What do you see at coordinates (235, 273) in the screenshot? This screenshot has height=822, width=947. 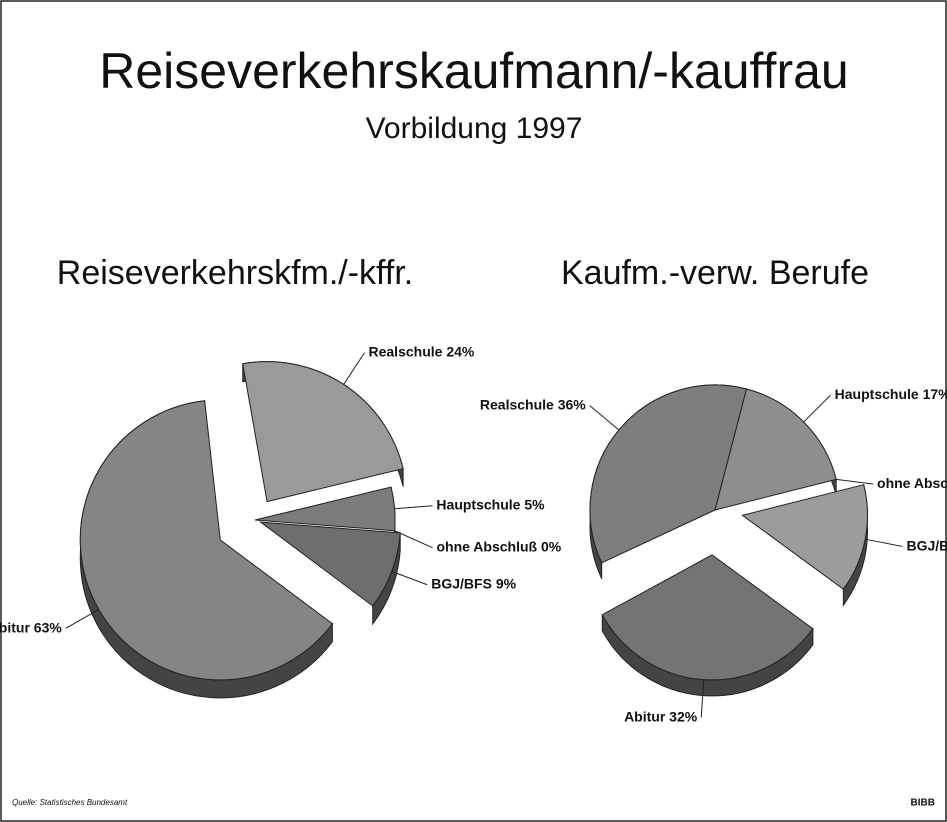 I see `pie-title: Reiseverkehrskfm./-kffr.` at bounding box center [235, 273].